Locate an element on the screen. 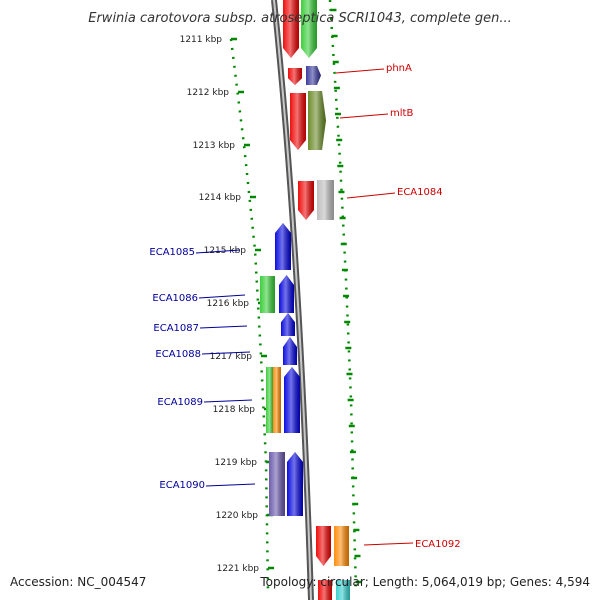 This screenshot has width=600, height=600. gene-name: ECA1084 is located at coordinates (420, 192).